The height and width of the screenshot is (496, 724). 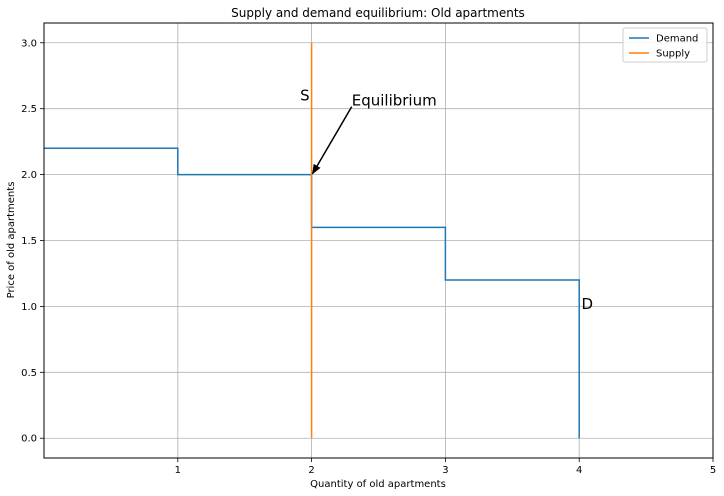 What do you see at coordinates (713, 470) in the screenshot?
I see `x-tick-label: 5` at bounding box center [713, 470].